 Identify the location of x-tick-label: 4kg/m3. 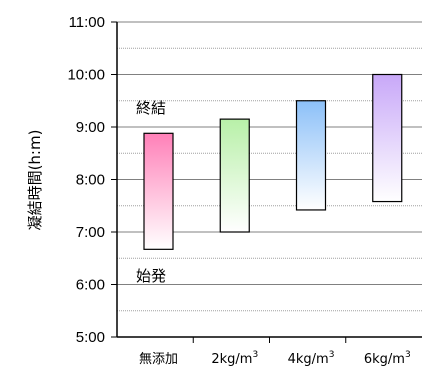
(311, 358).